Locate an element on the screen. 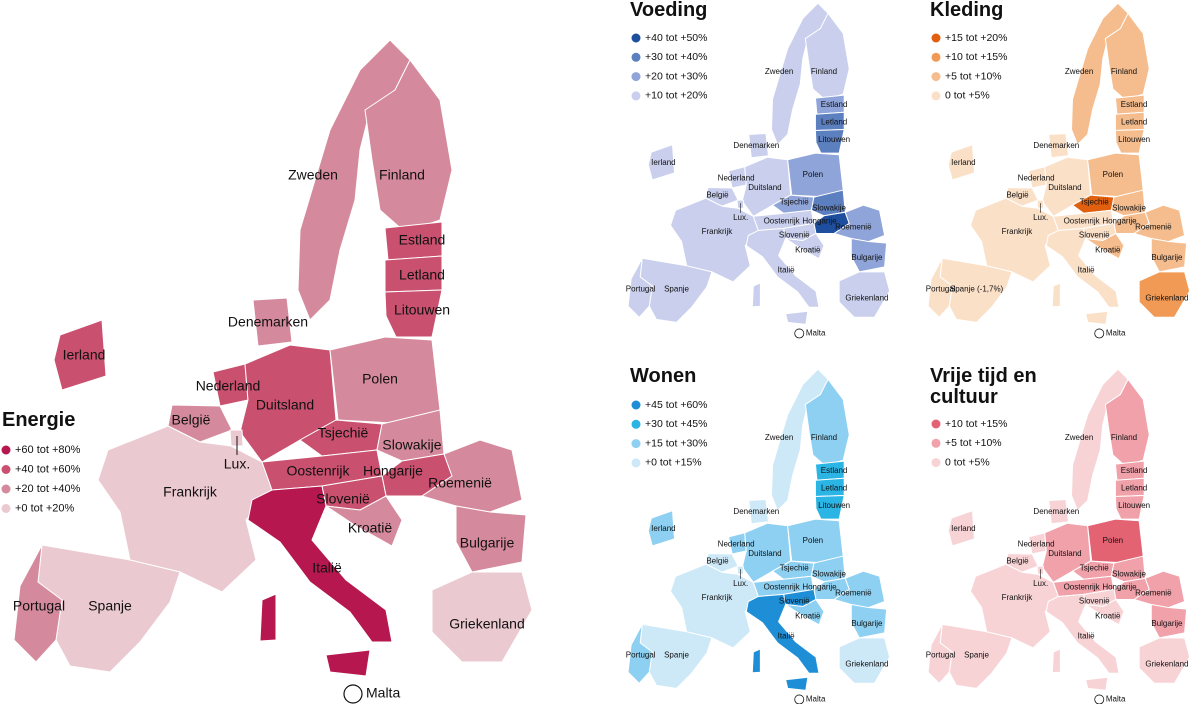 The height and width of the screenshot is (704, 1200). legend-label: +0 tot +15% is located at coordinates (673, 463).